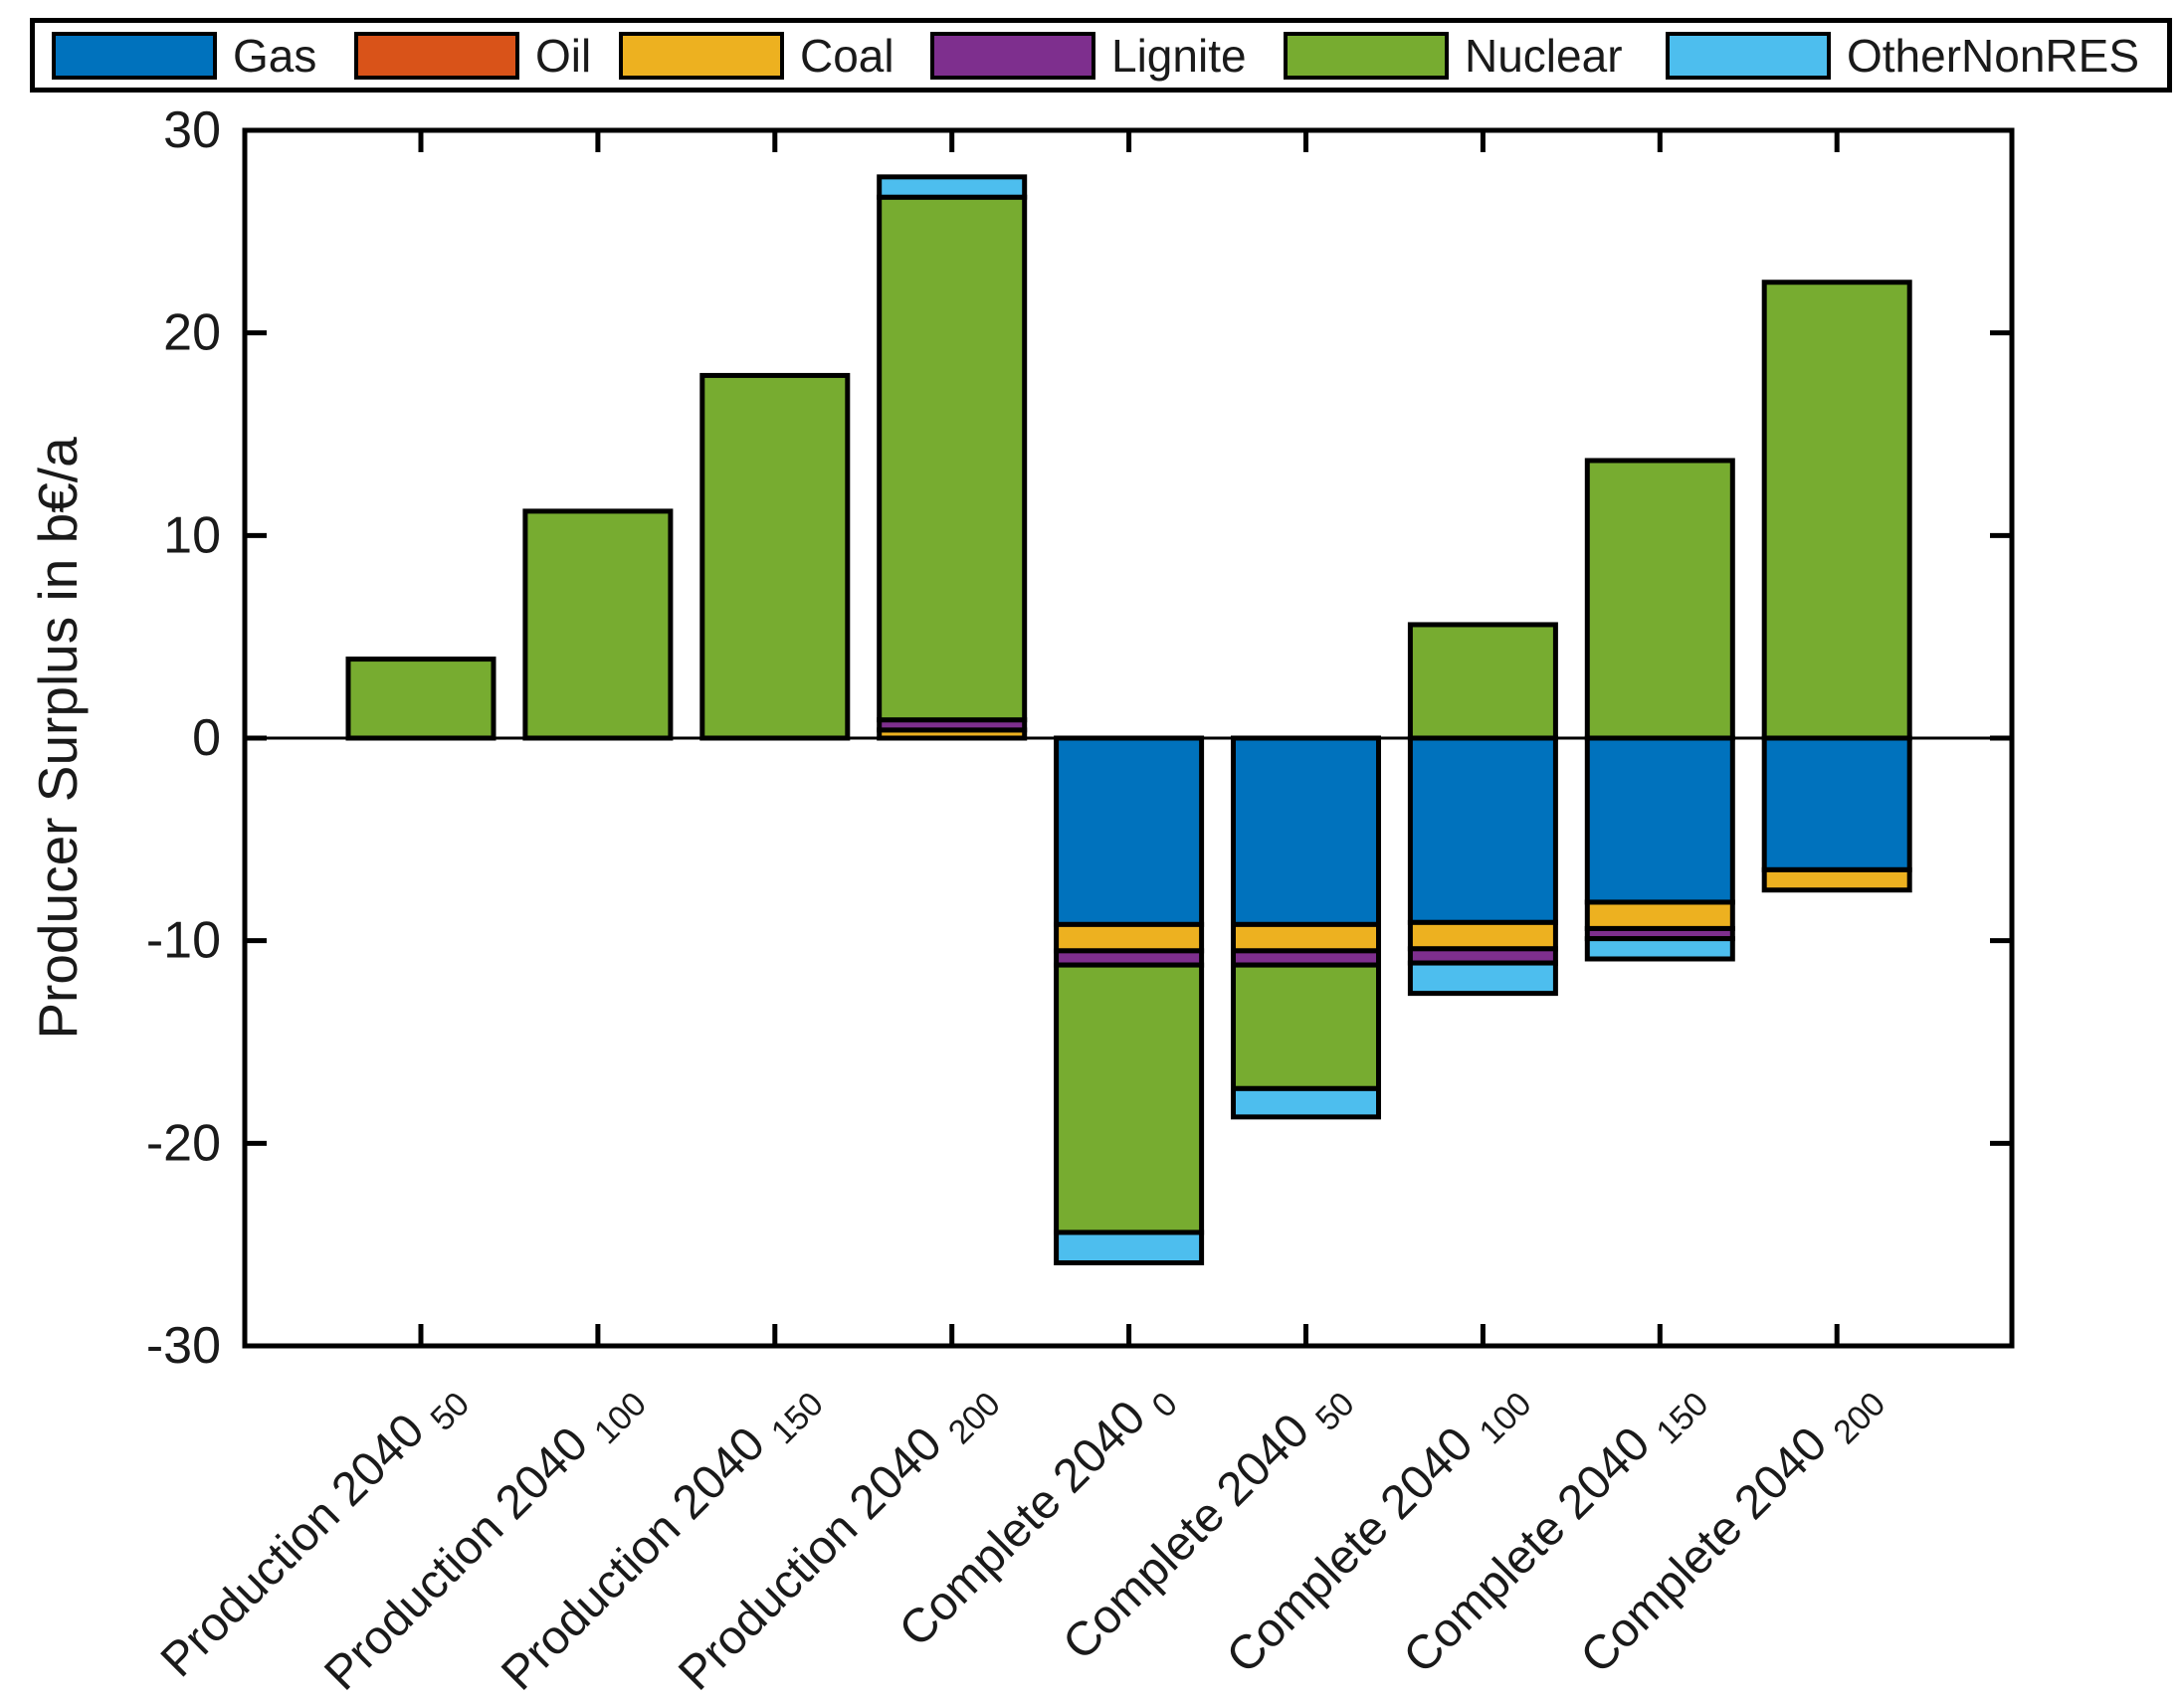  What do you see at coordinates (1306, 937) in the screenshot?
I see `bar-segment-coal-cat6` at bounding box center [1306, 937].